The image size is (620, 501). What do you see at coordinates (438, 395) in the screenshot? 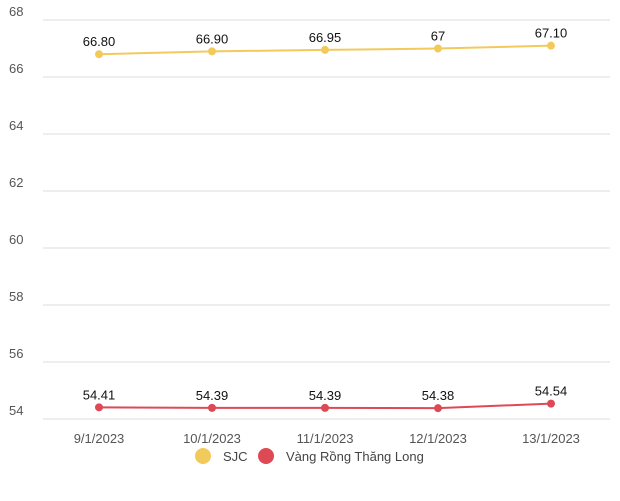
I see `data-label: 54.38` at bounding box center [438, 395].